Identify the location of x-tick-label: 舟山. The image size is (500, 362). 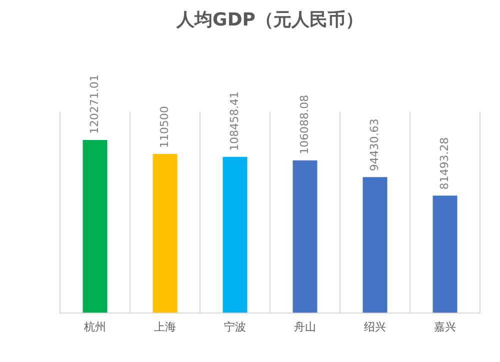
(305, 327).